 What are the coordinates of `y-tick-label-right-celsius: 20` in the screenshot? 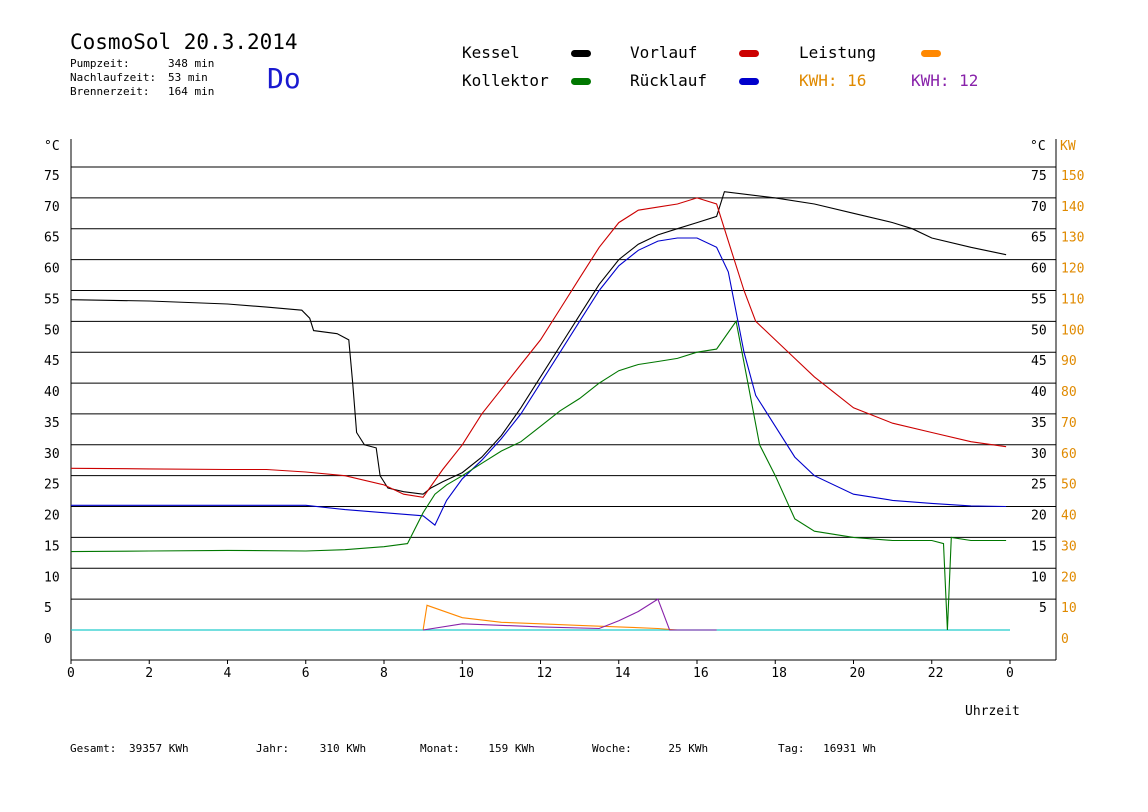 It's located at (1039, 516).